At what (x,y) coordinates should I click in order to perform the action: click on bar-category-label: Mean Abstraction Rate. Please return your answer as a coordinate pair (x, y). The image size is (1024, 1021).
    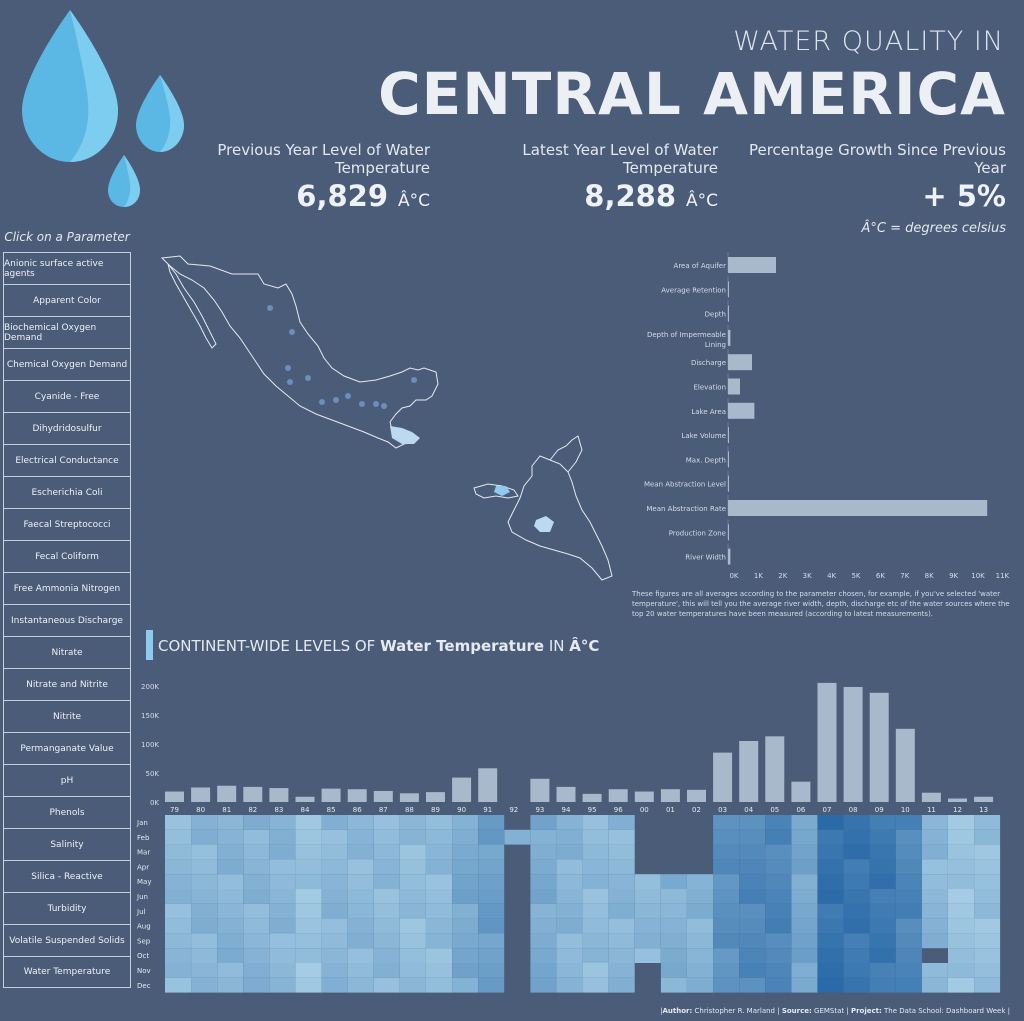
    Looking at the image, I should click on (686, 509).